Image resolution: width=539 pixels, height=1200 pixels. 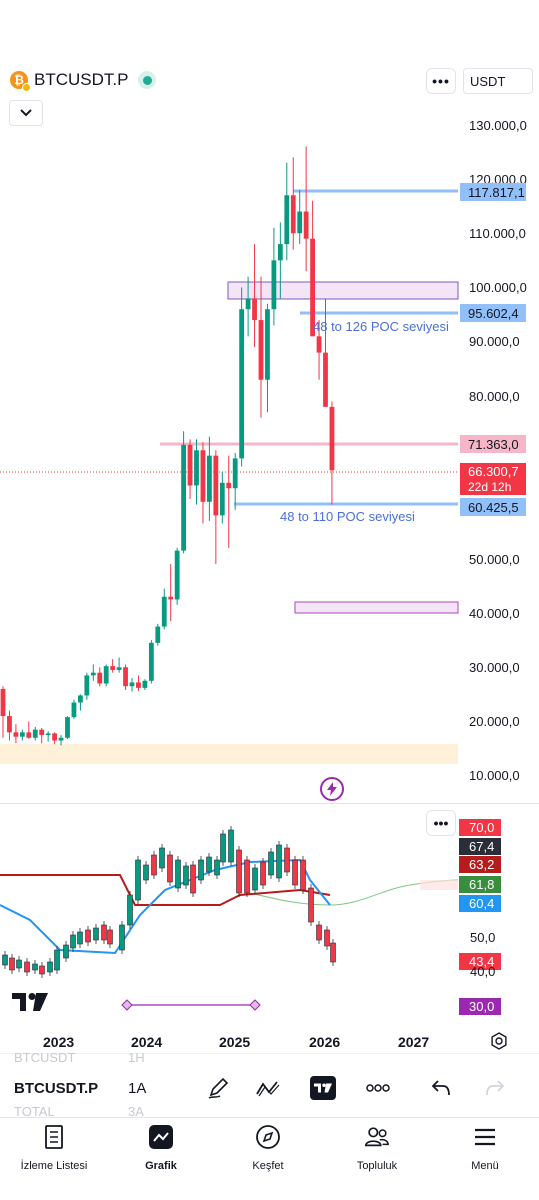 I want to click on toolbar-interval-button: 1A, so click(x=137, y=1088).